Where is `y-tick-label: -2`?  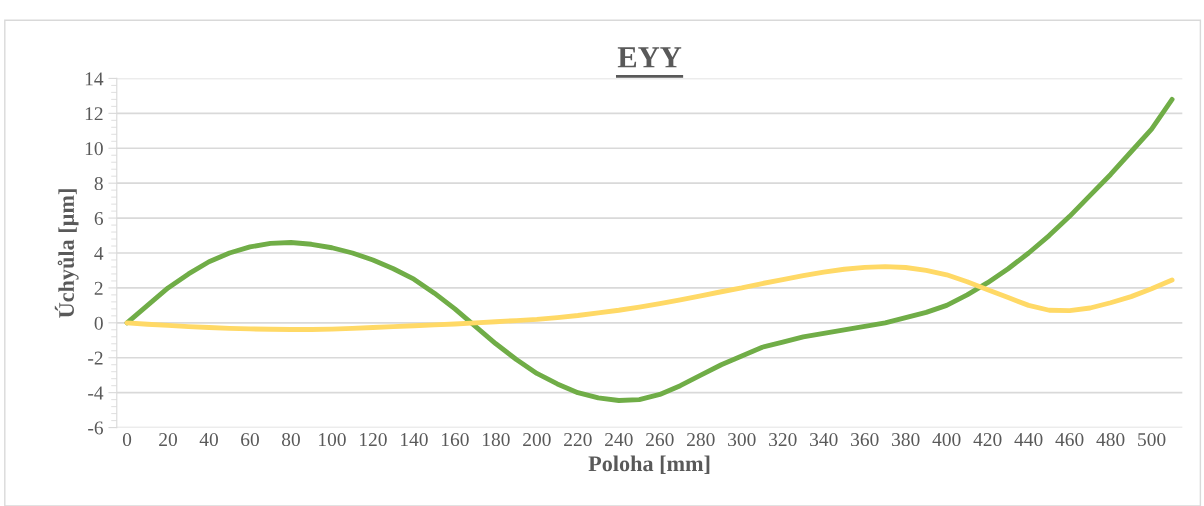 y-tick-label: -2 is located at coordinates (95, 358).